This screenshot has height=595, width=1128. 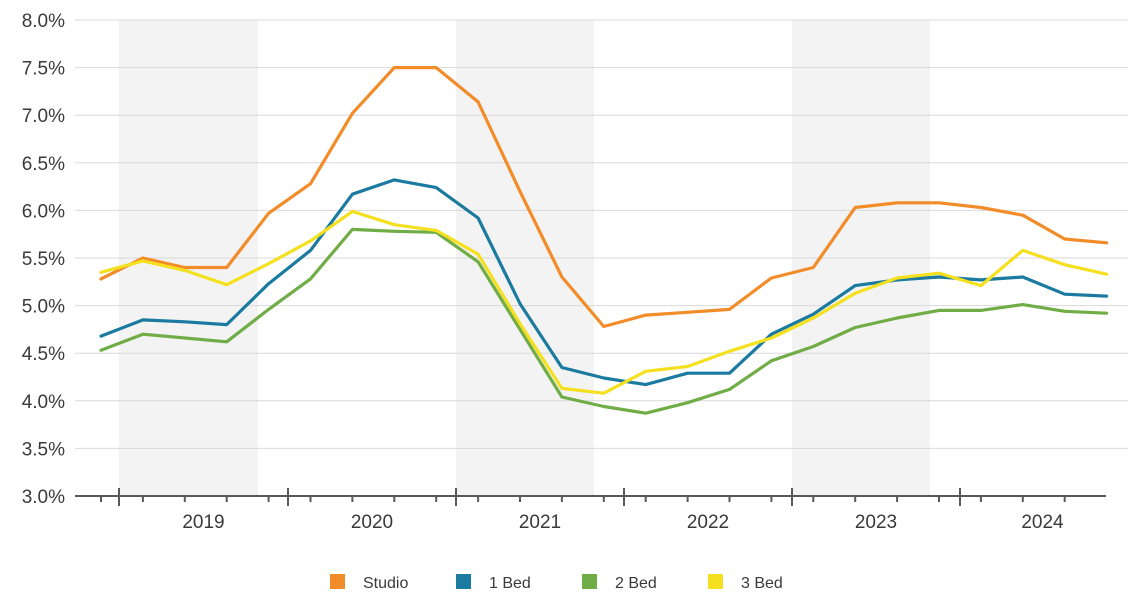 I want to click on x-tick-label-2021: 2021, so click(x=540, y=522).